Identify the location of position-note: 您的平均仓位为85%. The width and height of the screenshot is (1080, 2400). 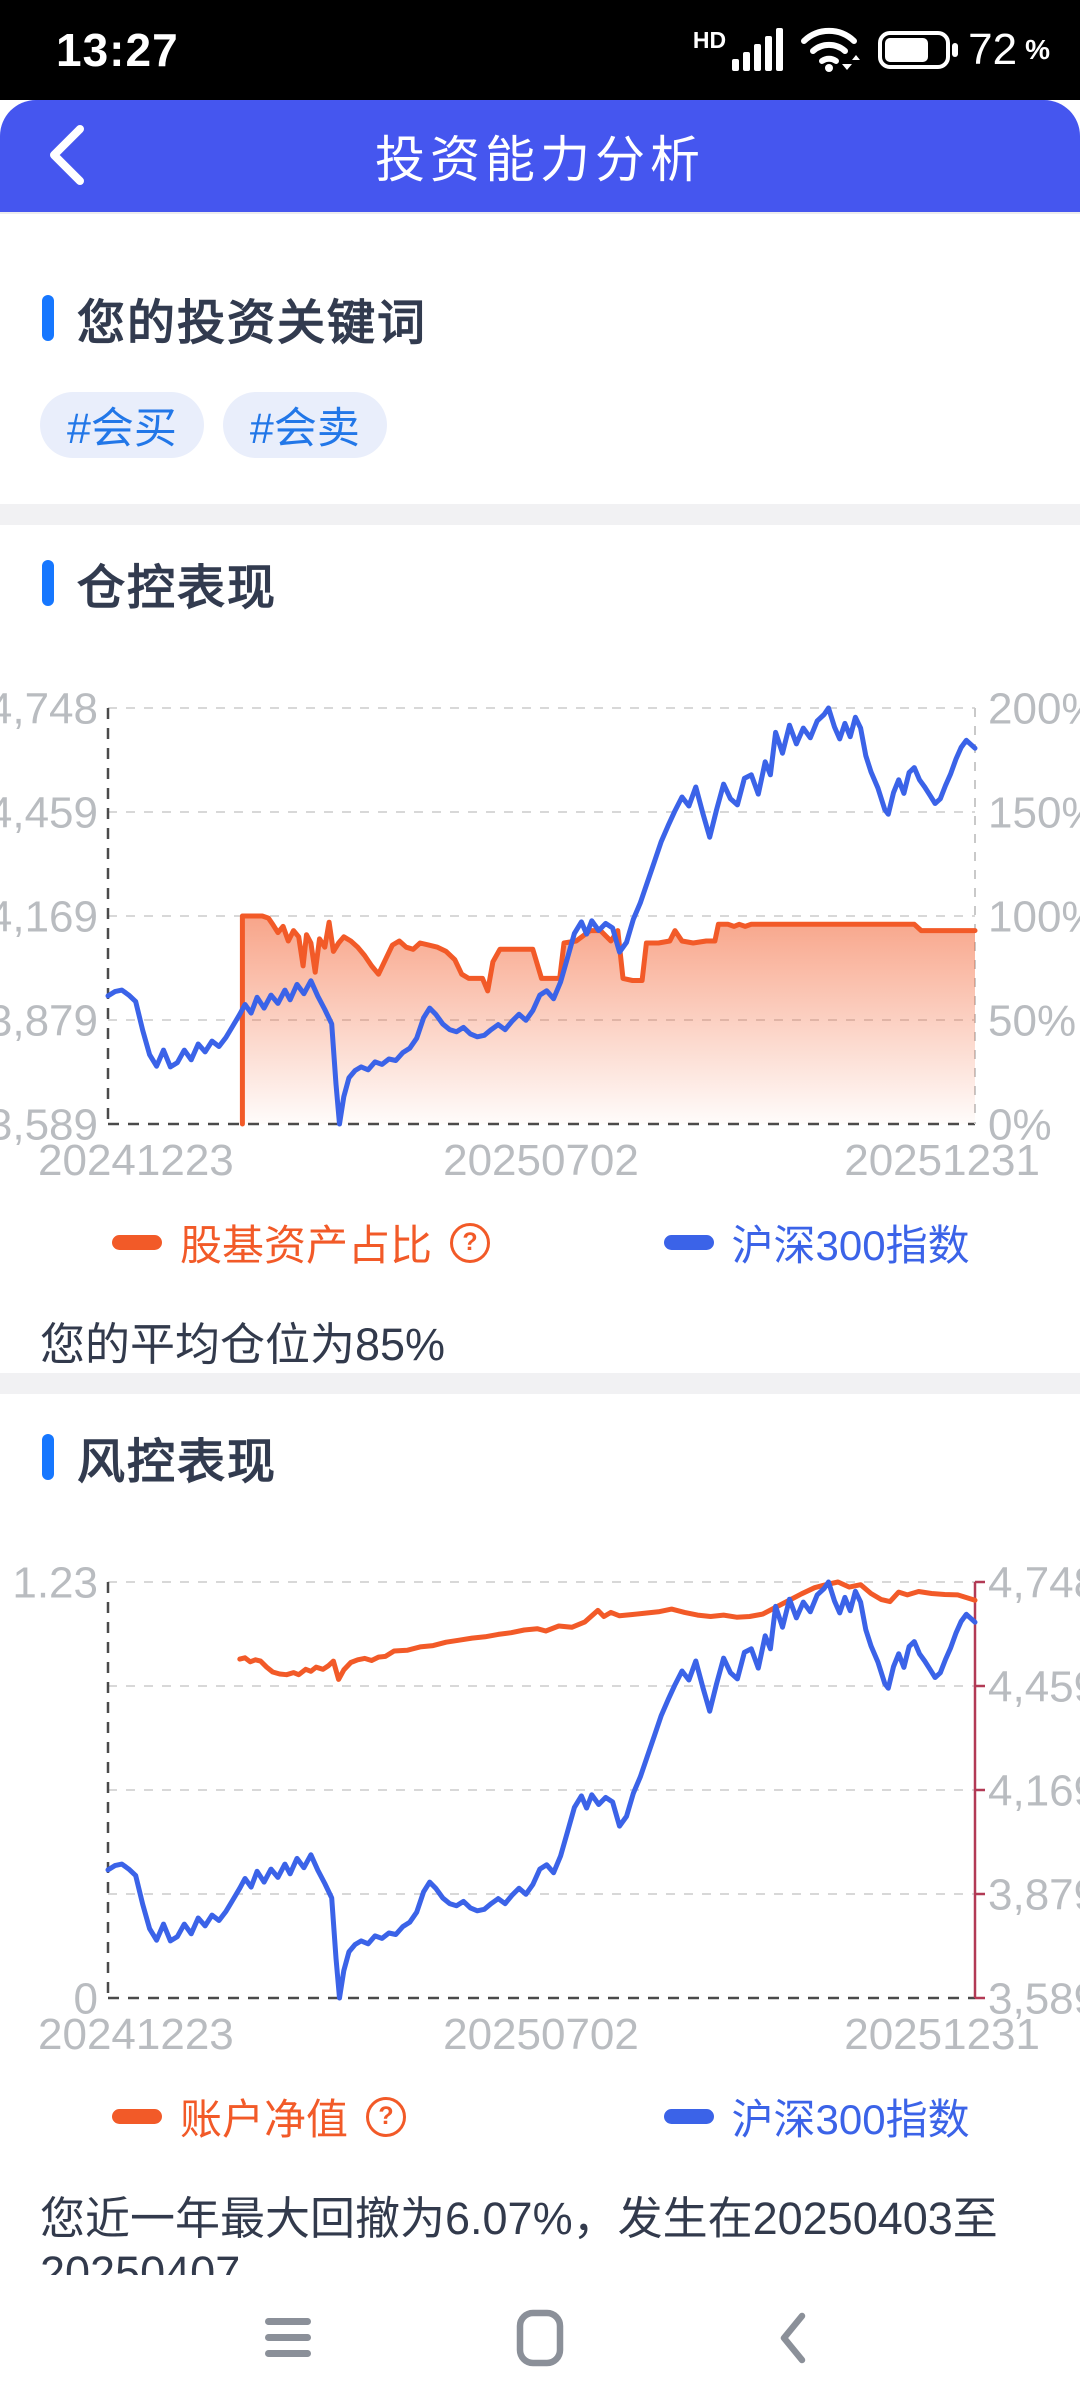
(243, 1344).